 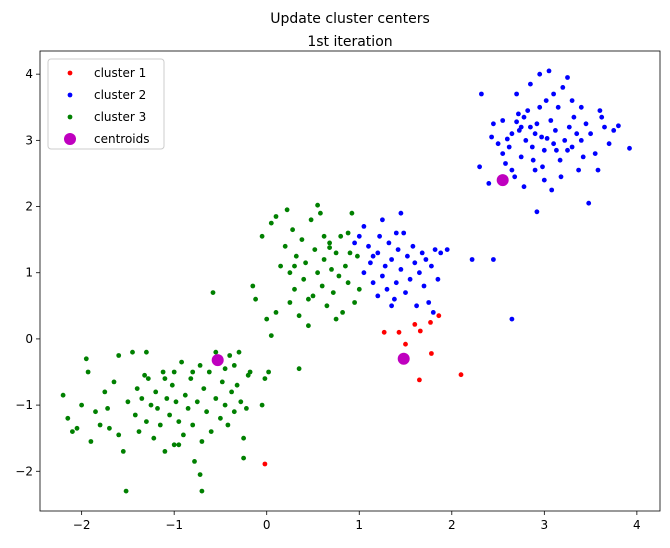 I want to click on x-tick-label: 3, so click(x=545, y=525).